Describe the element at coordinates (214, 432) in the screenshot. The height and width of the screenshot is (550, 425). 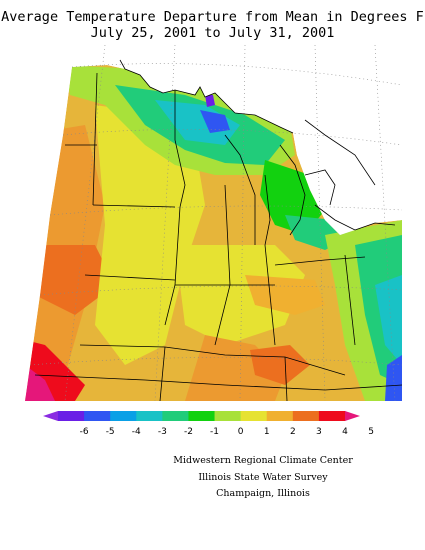
I see `legend-tick-label: -1` at that location.